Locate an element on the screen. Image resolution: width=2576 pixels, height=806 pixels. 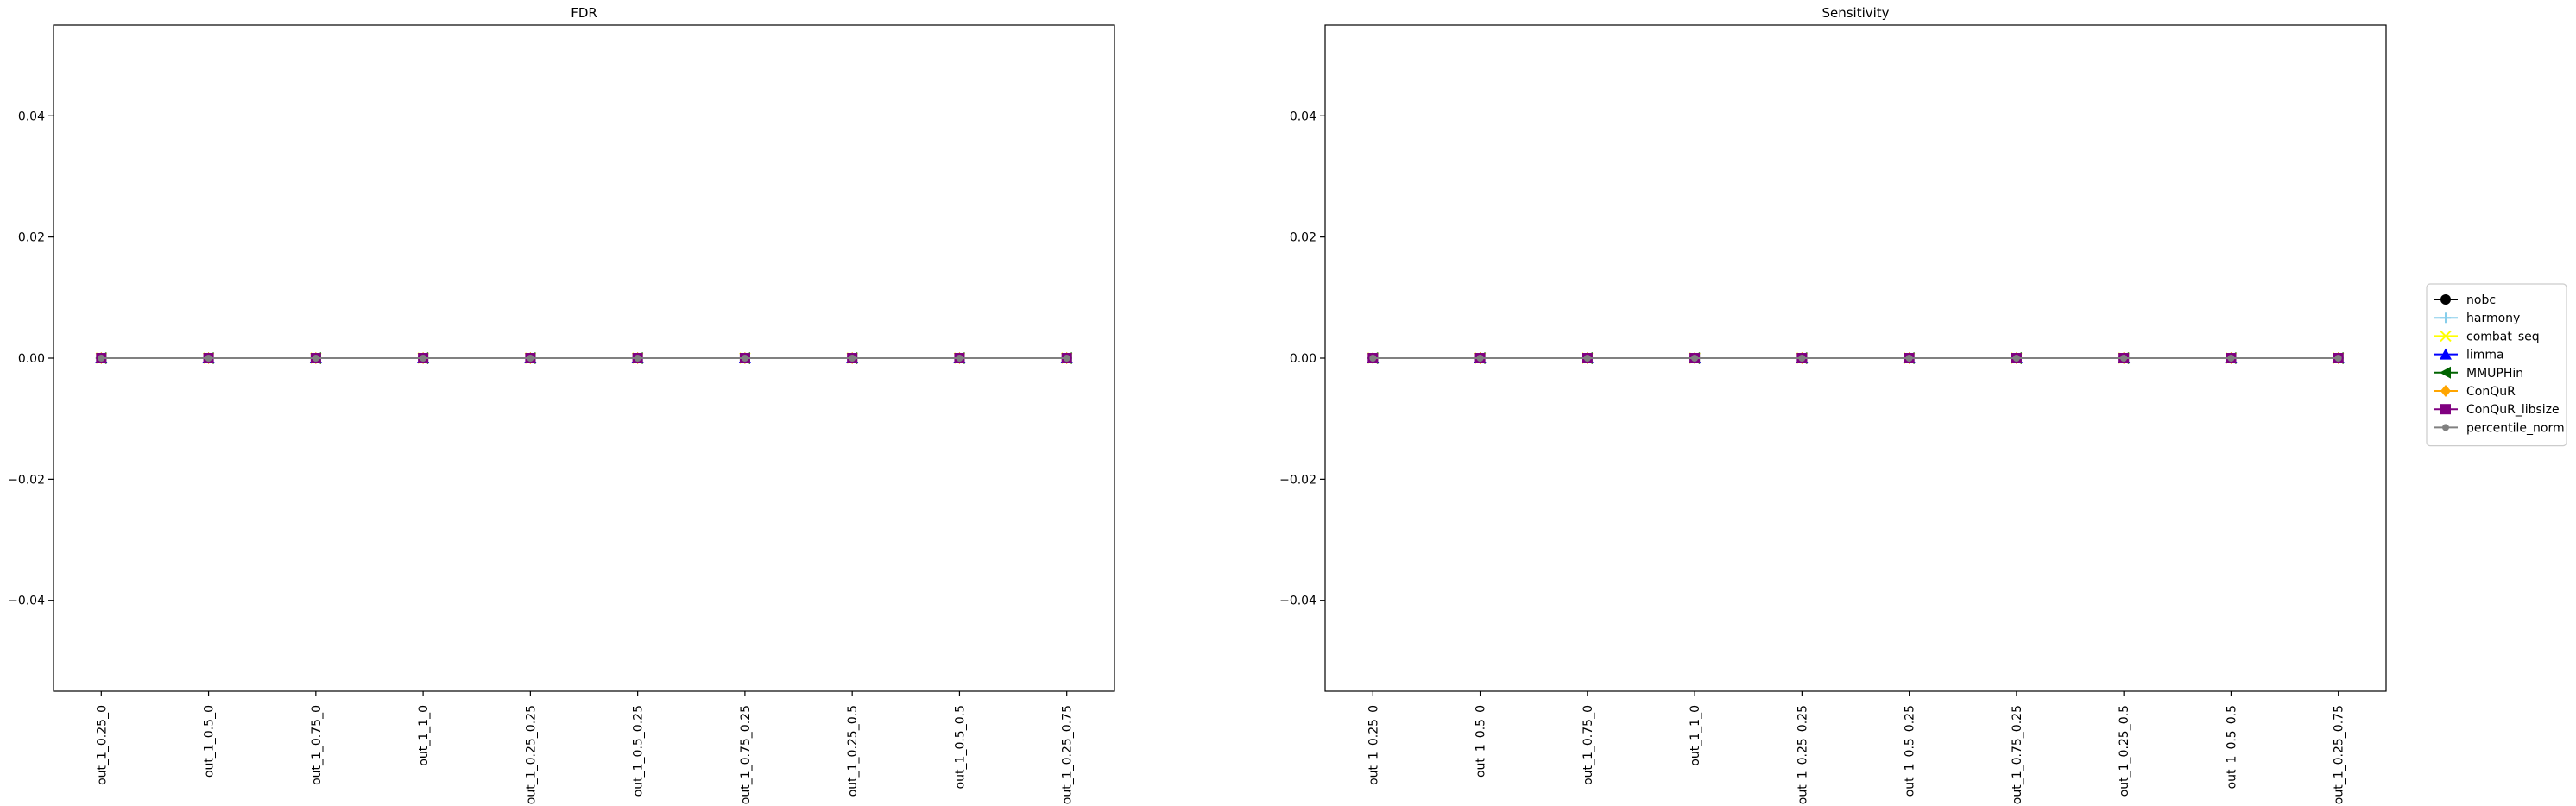
legend-entry-nobc: nobc is located at coordinates (2465, 300).